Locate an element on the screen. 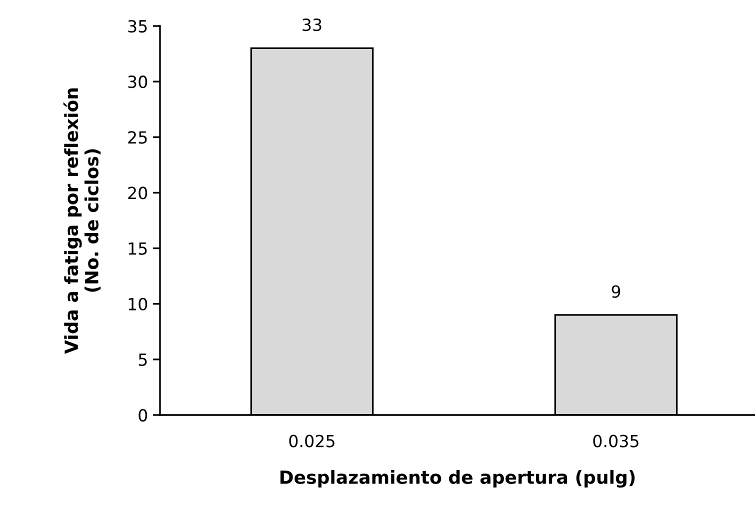 Image resolution: width=755 pixels, height=508 pixels. y-tick-label: 15 is located at coordinates (137, 248).